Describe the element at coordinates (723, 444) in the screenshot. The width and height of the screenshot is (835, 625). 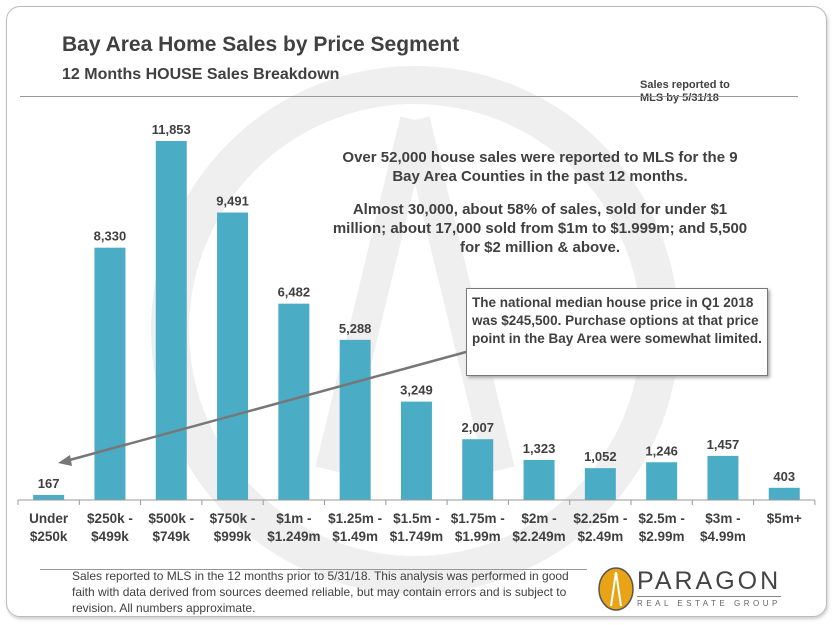
I see `data-label-11: 1,457` at that location.